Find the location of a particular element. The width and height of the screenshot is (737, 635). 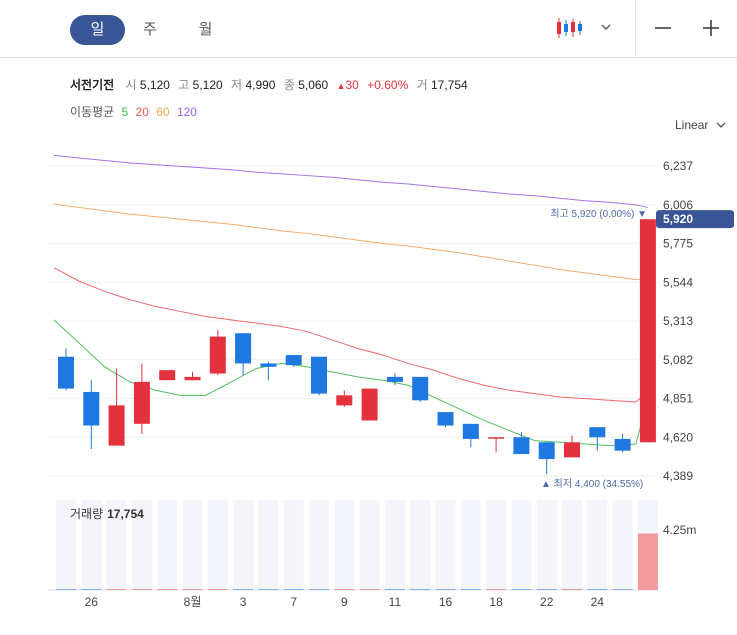

scale-selector: Linear is located at coordinates (700, 125).